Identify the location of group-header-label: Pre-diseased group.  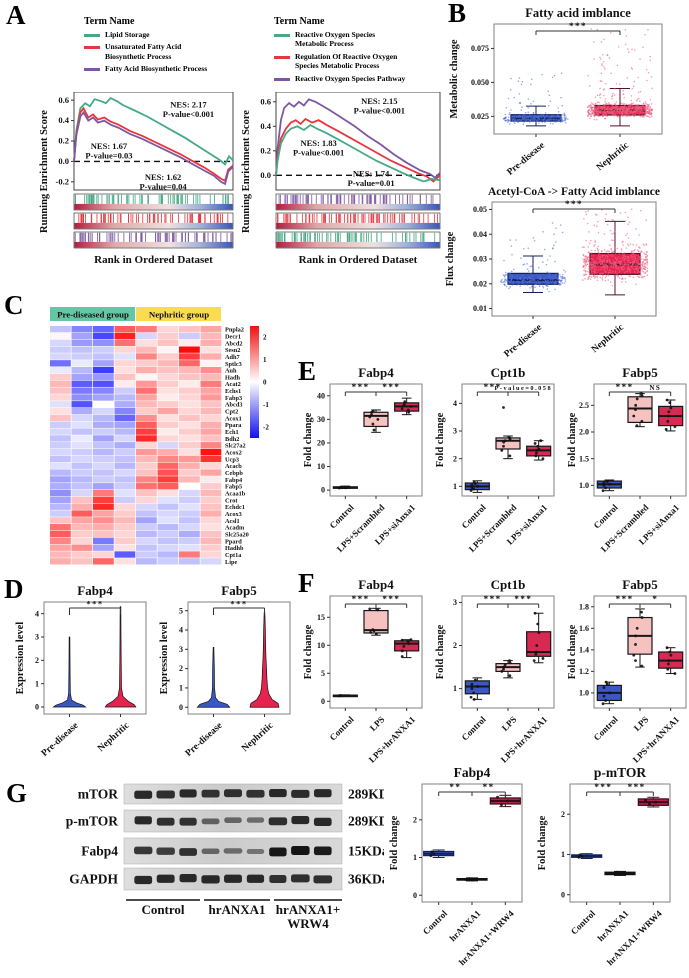
(93, 315).